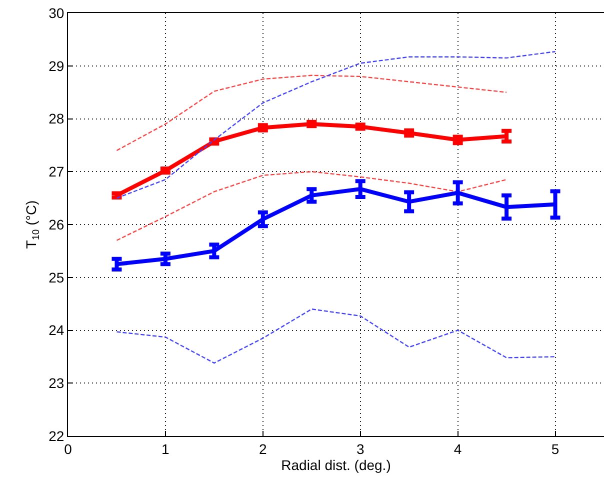  Describe the element at coordinates (56, 118) in the screenshot. I see `y-tick-label: 28` at that location.